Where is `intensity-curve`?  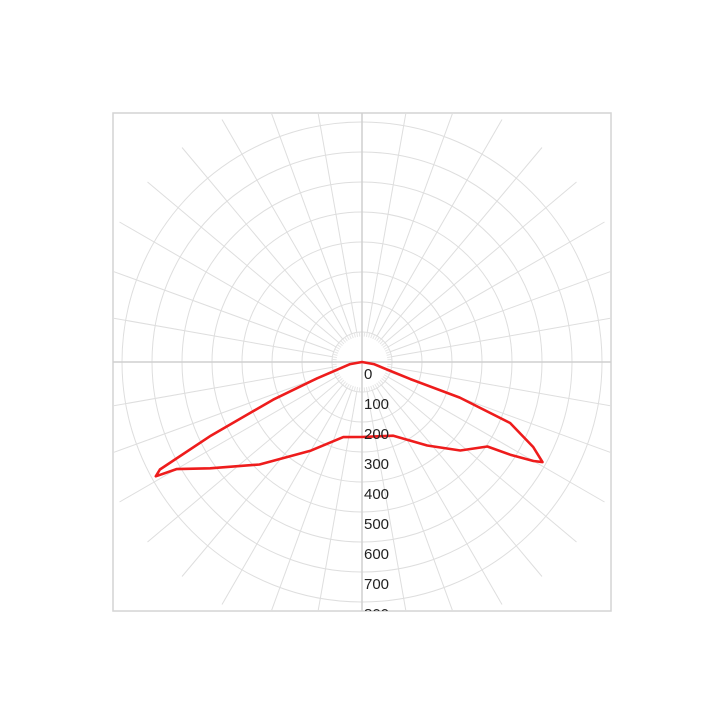
intensity-curve is located at coordinates (349, 419).